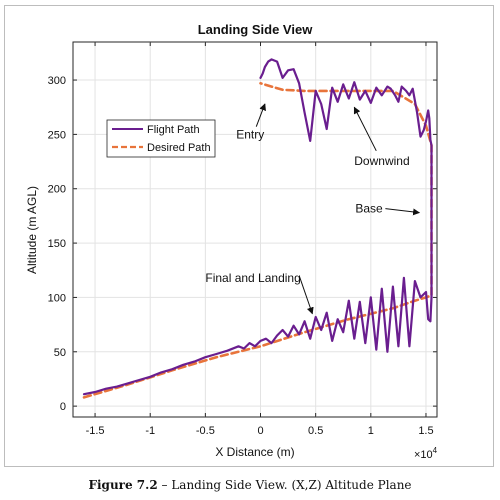 The image size is (500, 500). What do you see at coordinates (95, 431) in the screenshot?
I see `x-tick-label: -1.5` at bounding box center [95, 431].